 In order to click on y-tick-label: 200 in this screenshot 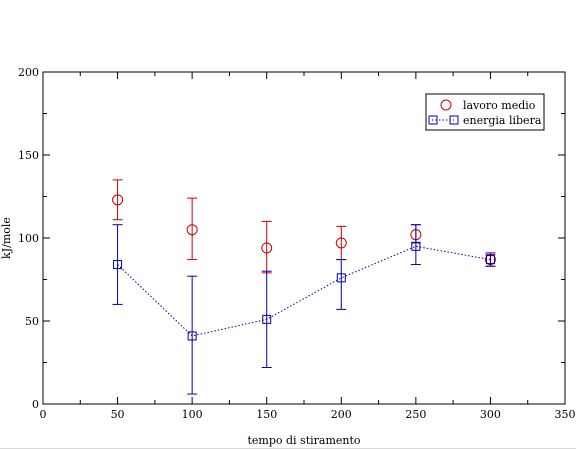, I will do `click(28, 72)`.